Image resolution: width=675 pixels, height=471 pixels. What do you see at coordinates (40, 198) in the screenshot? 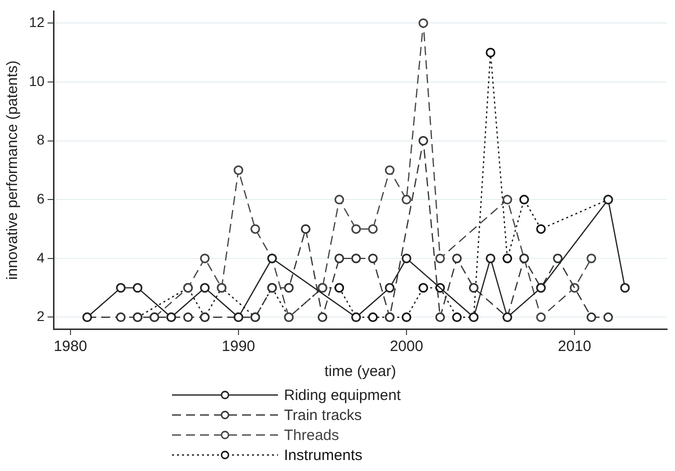
I see `y-tick-label: 6` at bounding box center [40, 198].